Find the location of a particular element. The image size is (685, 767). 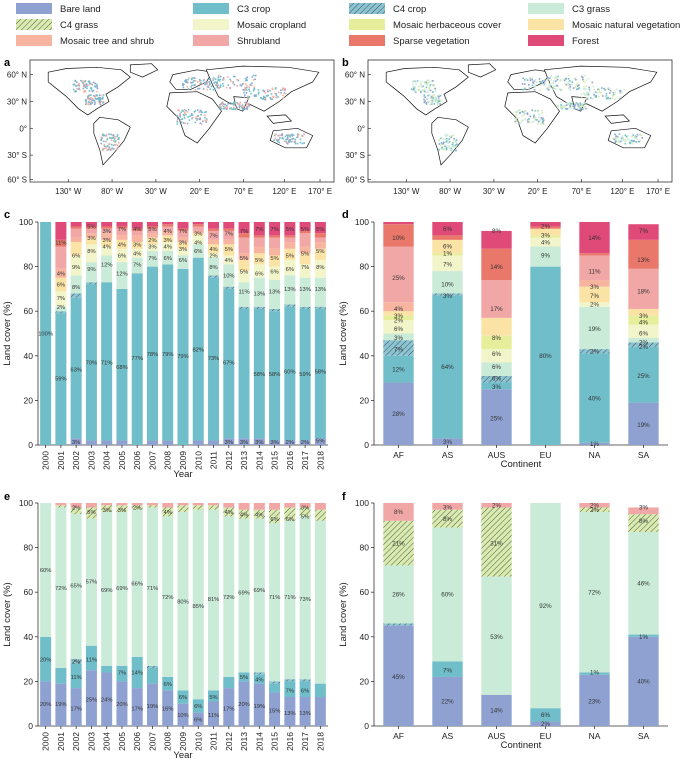

legend-swatch is located at coordinates (34, 40).